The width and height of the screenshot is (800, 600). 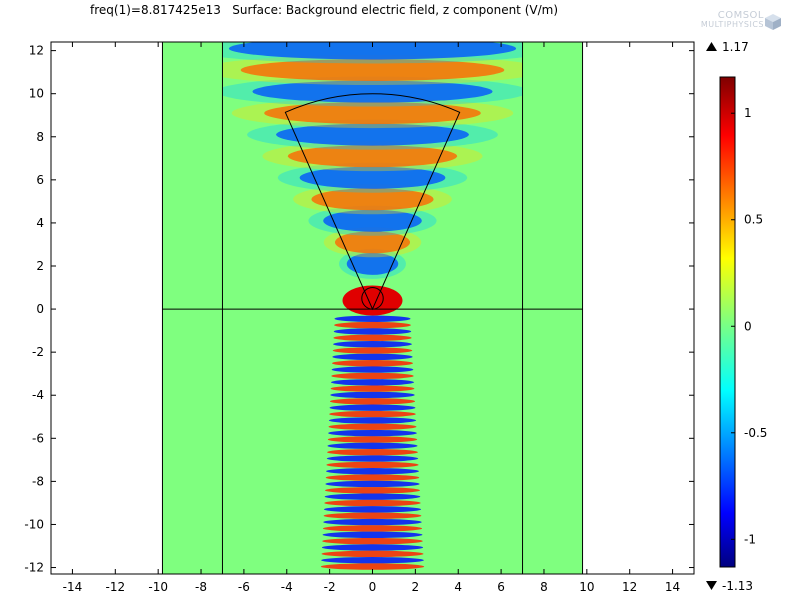 What do you see at coordinates (740, 15) in the screenshot?
I see `logo-line-1: COMSOL` at bounding box center [740, 15].